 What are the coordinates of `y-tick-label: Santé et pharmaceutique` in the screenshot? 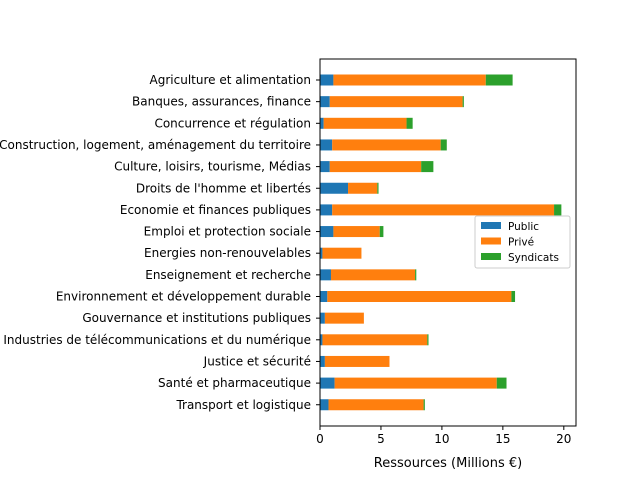 It's located at (234, 383).